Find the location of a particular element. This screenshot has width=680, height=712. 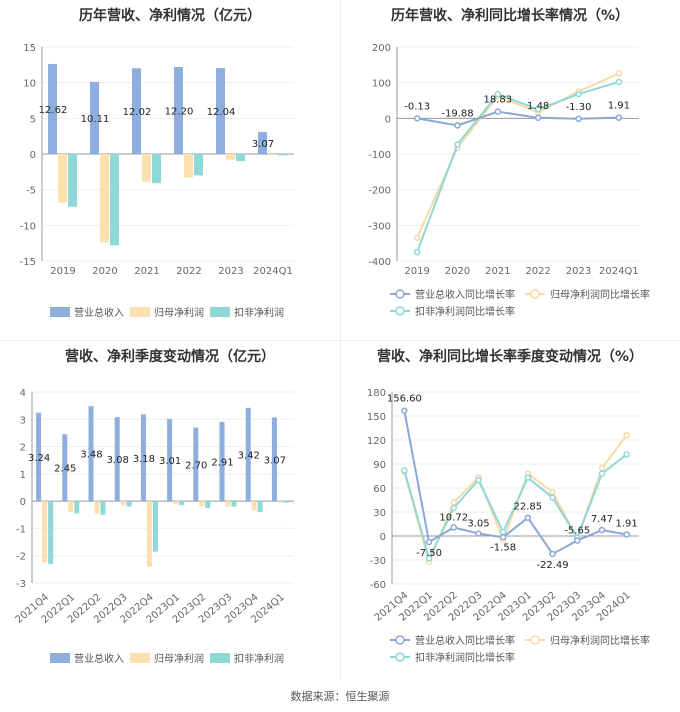

x-tick-label: 2019 is located at coordinates (62, 271).